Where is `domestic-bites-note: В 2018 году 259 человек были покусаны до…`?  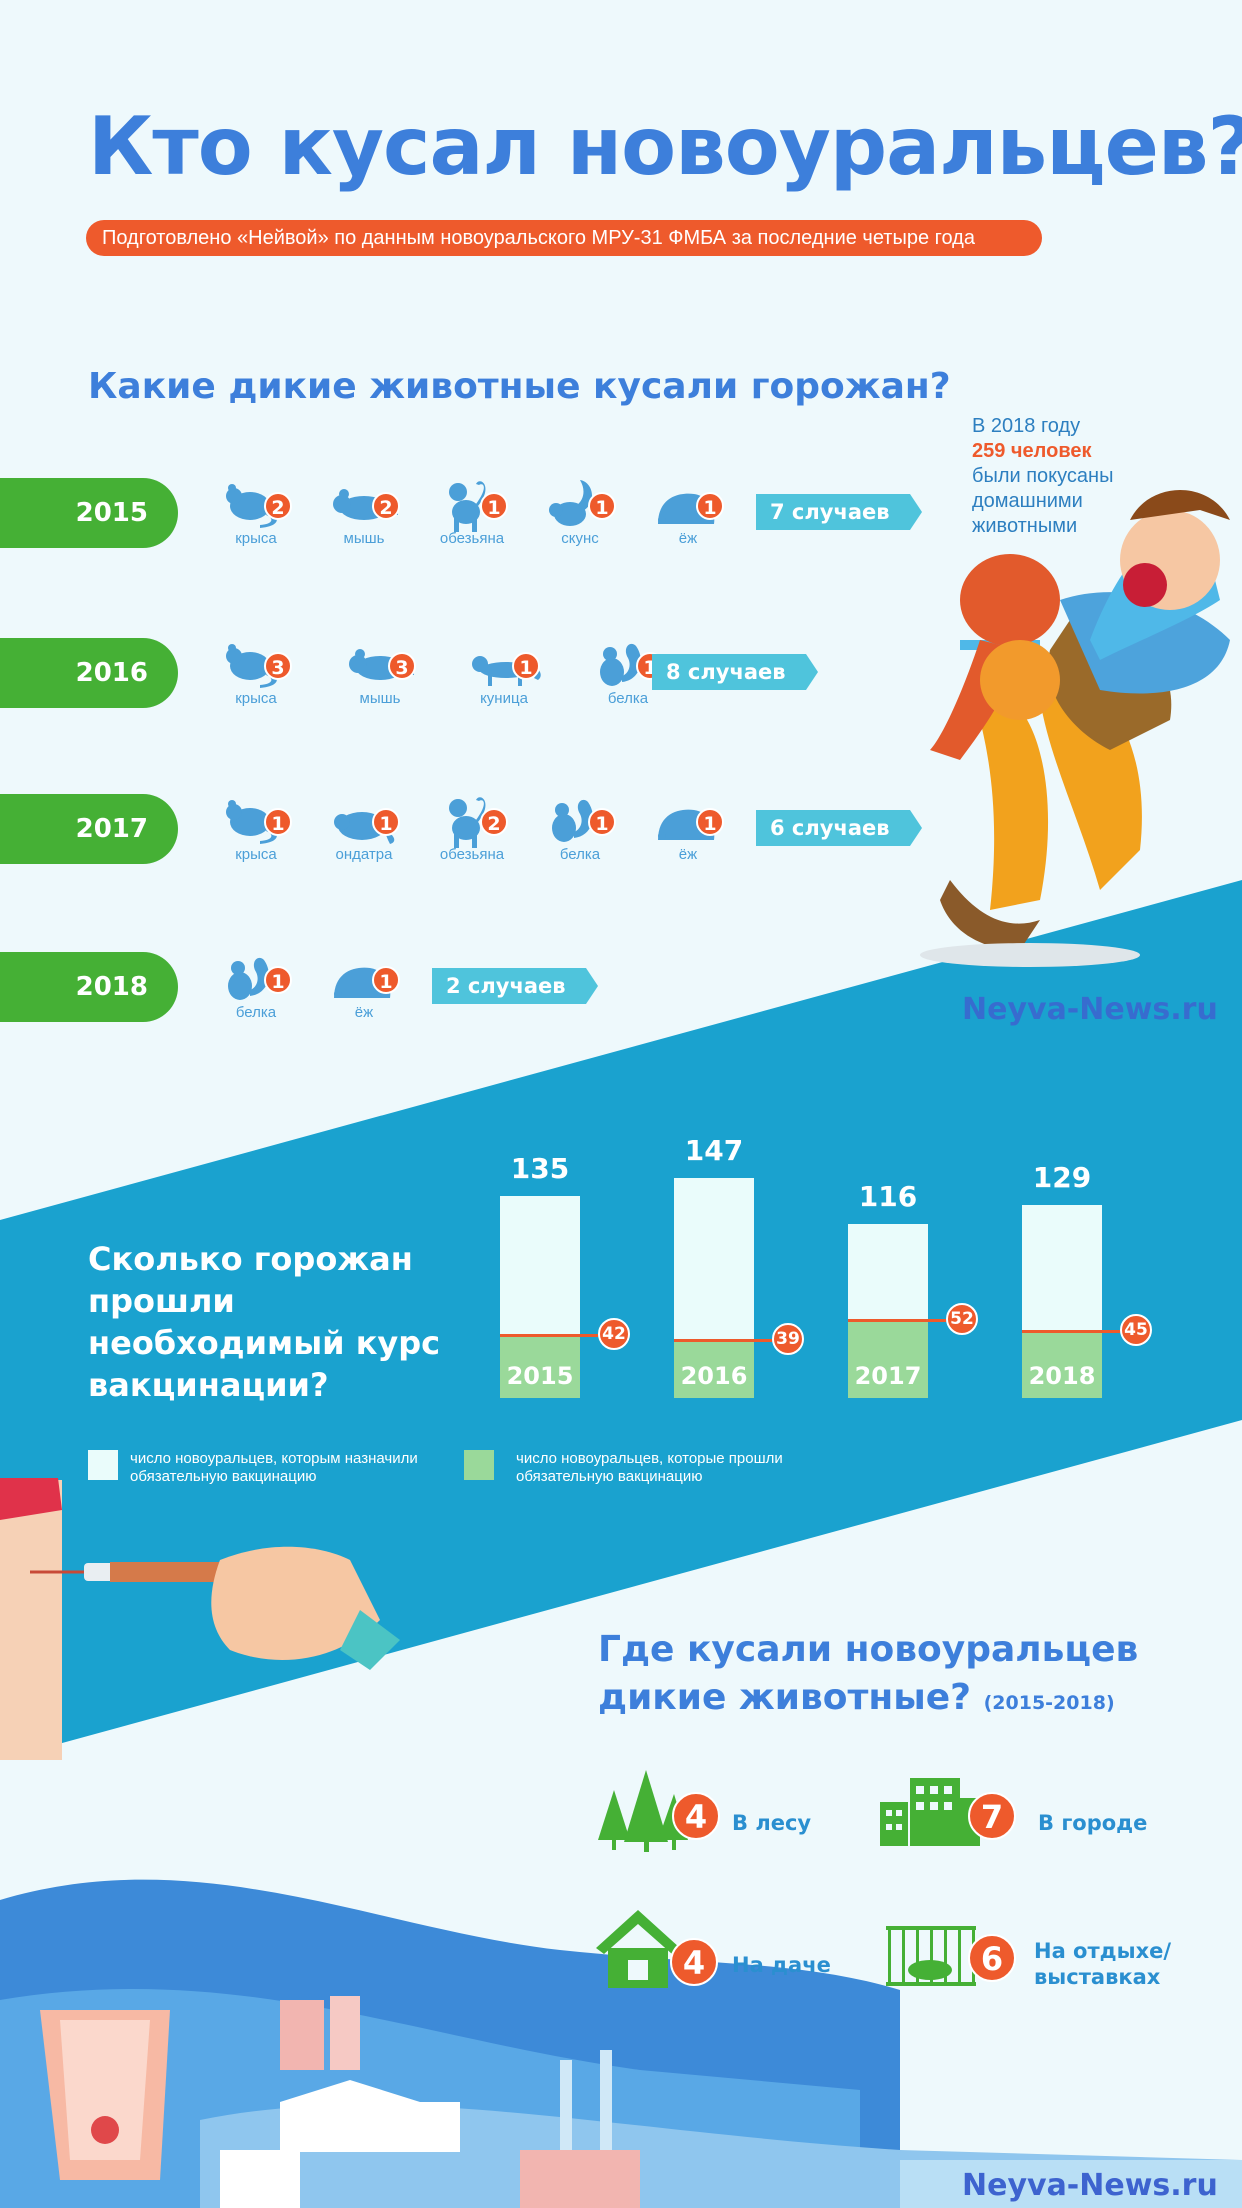
domestic-bites-note: В 2018 году 259 человек были покусаны до… is located at coordinates (1042, 476).